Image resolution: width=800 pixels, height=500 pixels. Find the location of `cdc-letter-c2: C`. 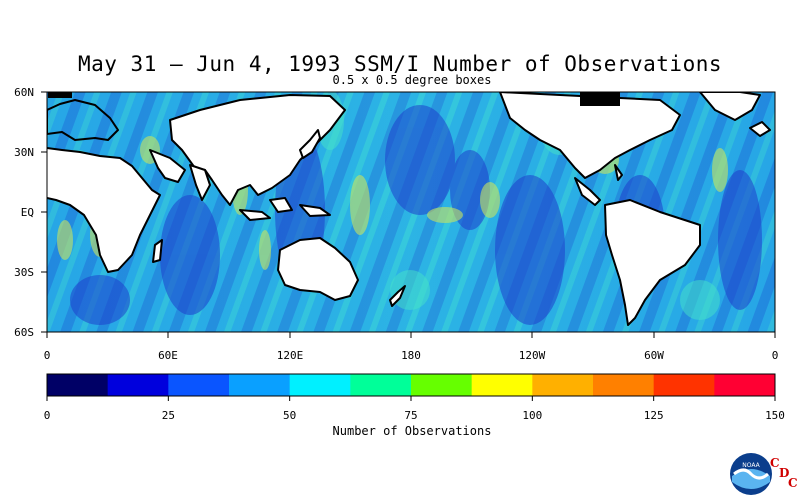

cdc-letter-c2: C is located at coordinates (793, 483).